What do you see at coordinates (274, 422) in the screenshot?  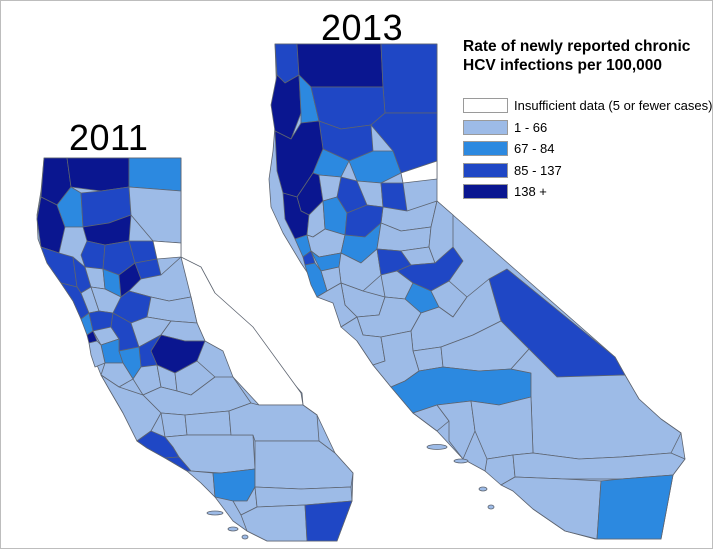 I see `county-2011-inyo` at bounding box center [274, 422].